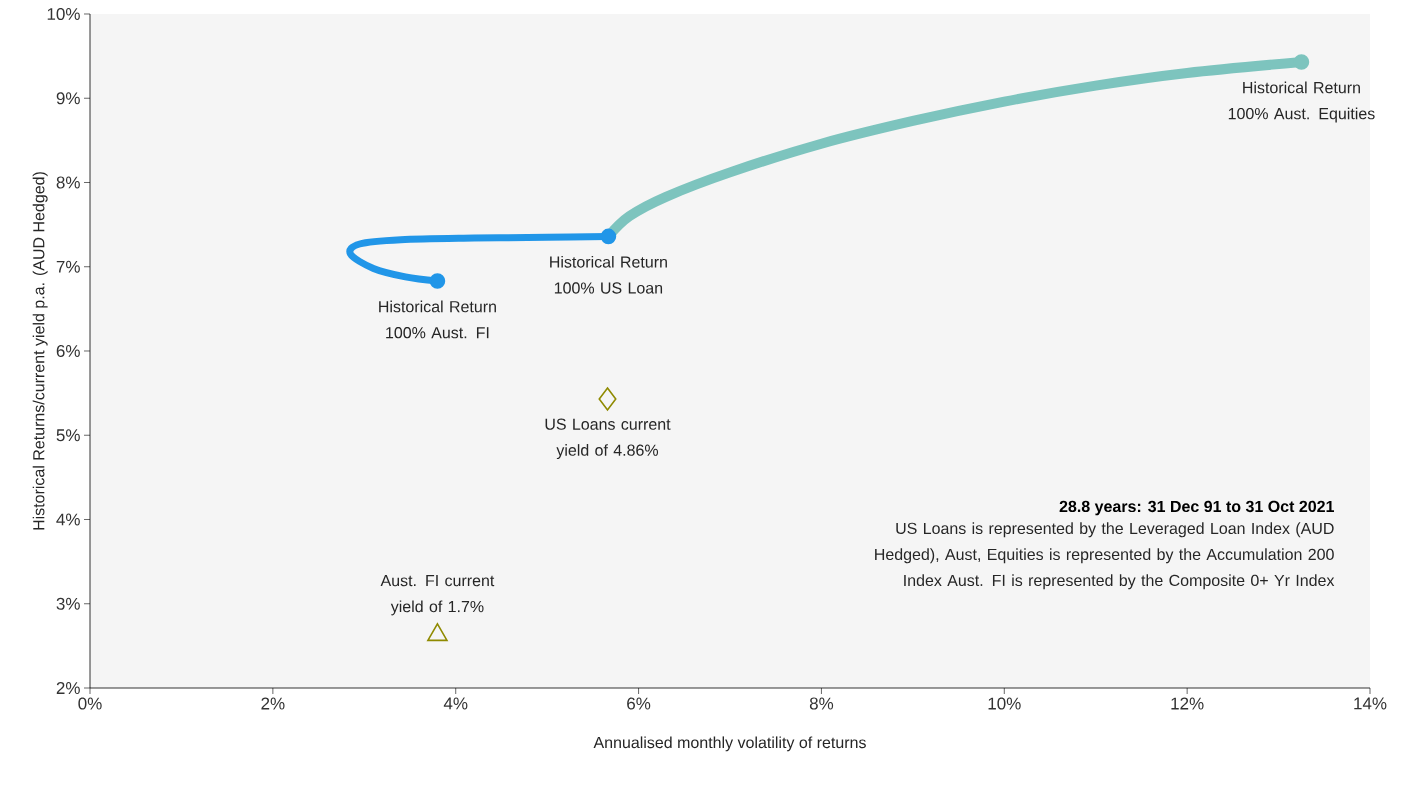  I want to click on y-tick-label: 9%, so click(68, 98).